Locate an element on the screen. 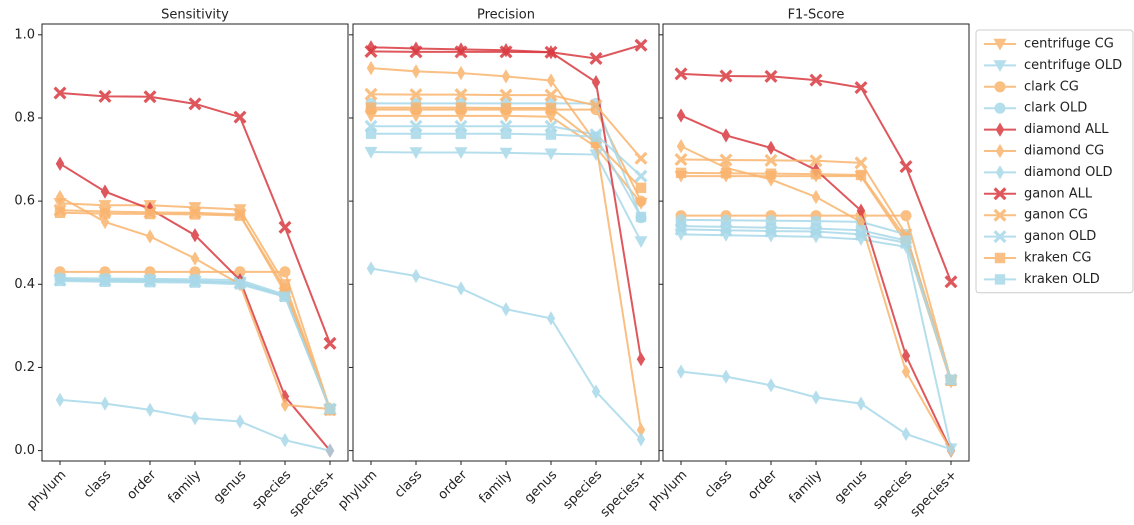  legend-label: centrifuge CG is located at coordinates (1069, 44).